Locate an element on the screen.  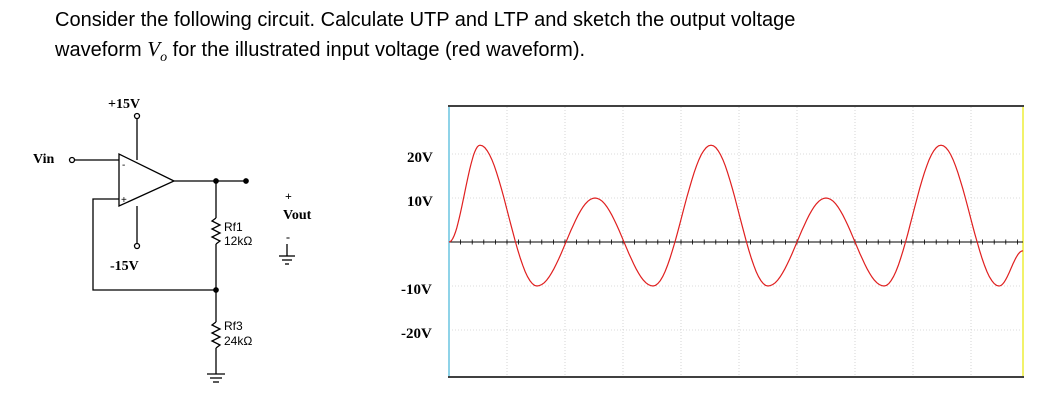
rf3-name-label: Rf3 is located at coordinates (233, 326).